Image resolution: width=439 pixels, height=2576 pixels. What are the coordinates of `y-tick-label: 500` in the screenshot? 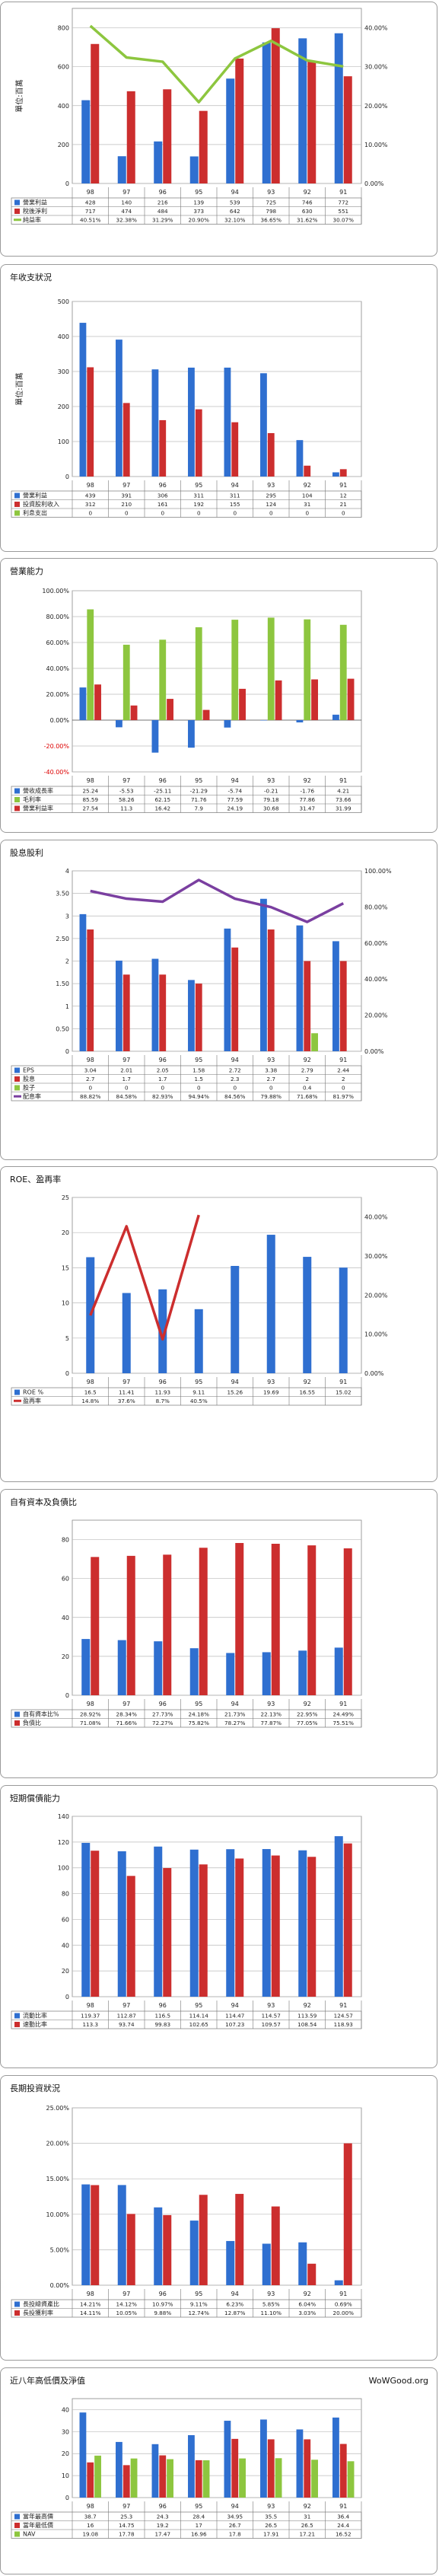 It's located at (63, 302).